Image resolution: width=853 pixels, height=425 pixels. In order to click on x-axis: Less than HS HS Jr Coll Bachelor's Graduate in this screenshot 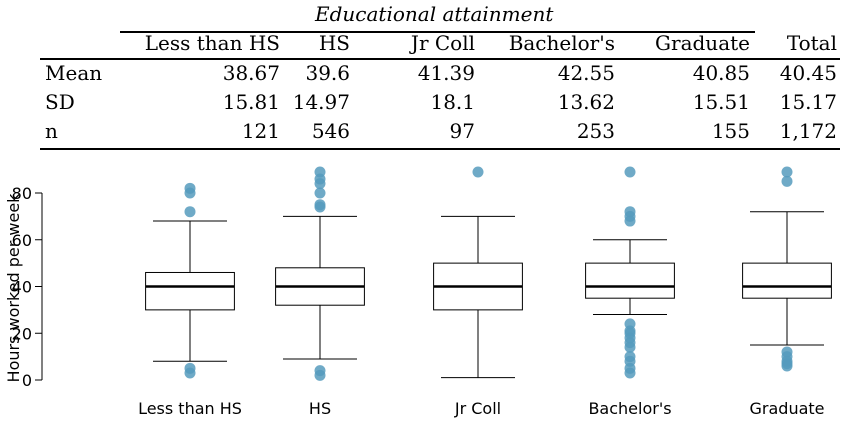, I will do `click(481, 408)`.